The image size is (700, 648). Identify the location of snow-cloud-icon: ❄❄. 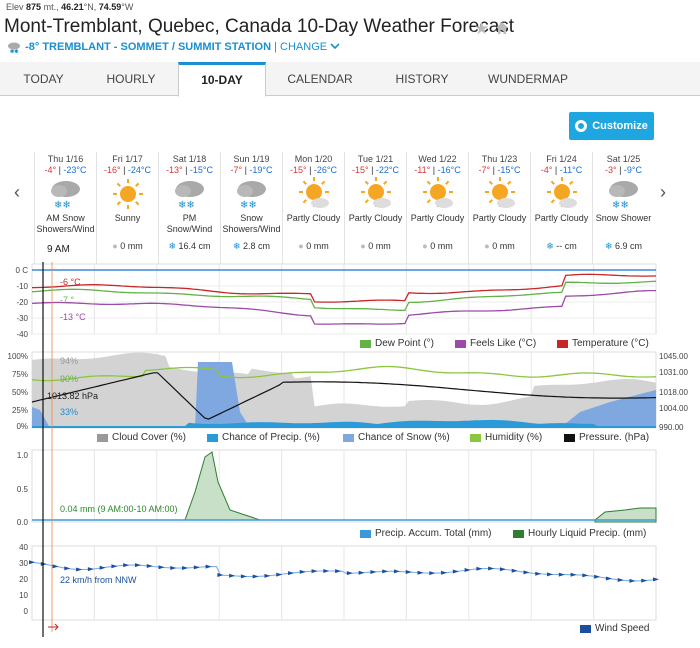
(623, 196).